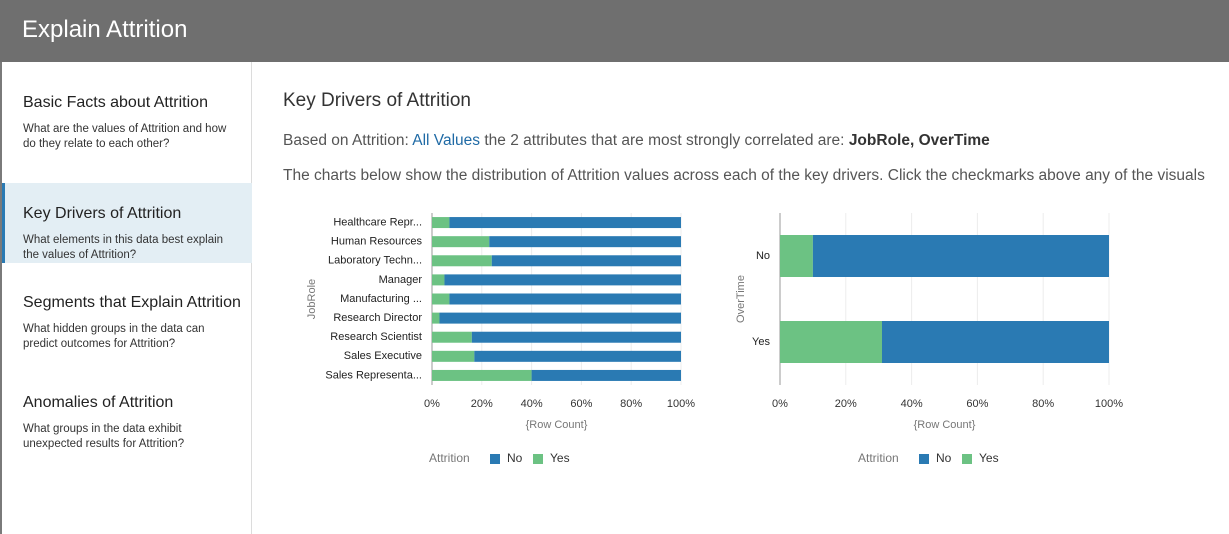 This screenshot has height=534, width=1229. What do you see at coordinates (98, 402) in the screenshot?
I see `nav-title: Anomalies of Attrition` at bounding box center [98, 402].